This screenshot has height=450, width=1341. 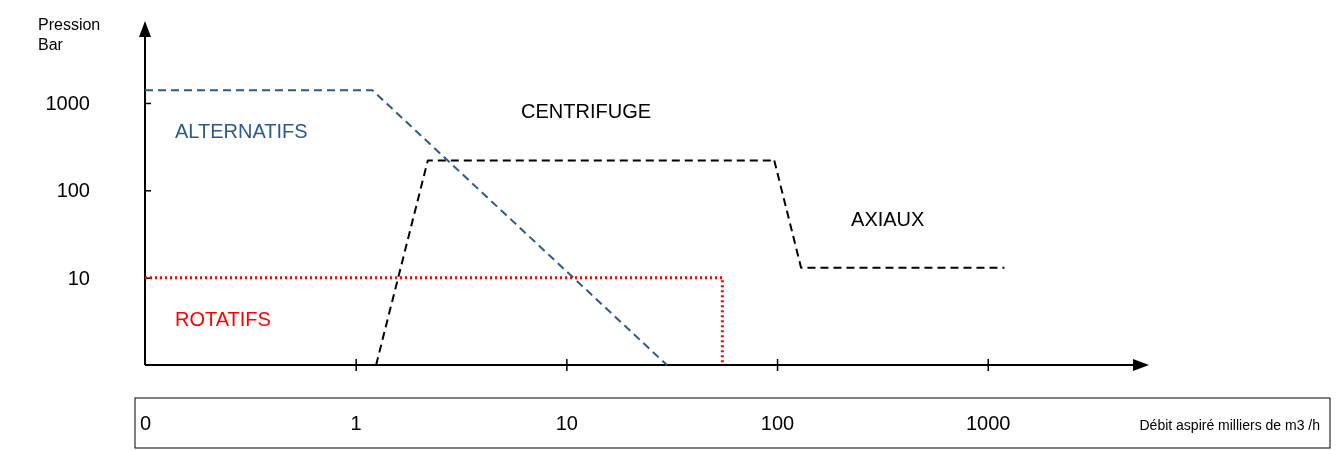 What do you see at coordinates (586, 111) in the screenshot?
I see `series-label: CENTRIFUGE` at bounding box center [586, 111].